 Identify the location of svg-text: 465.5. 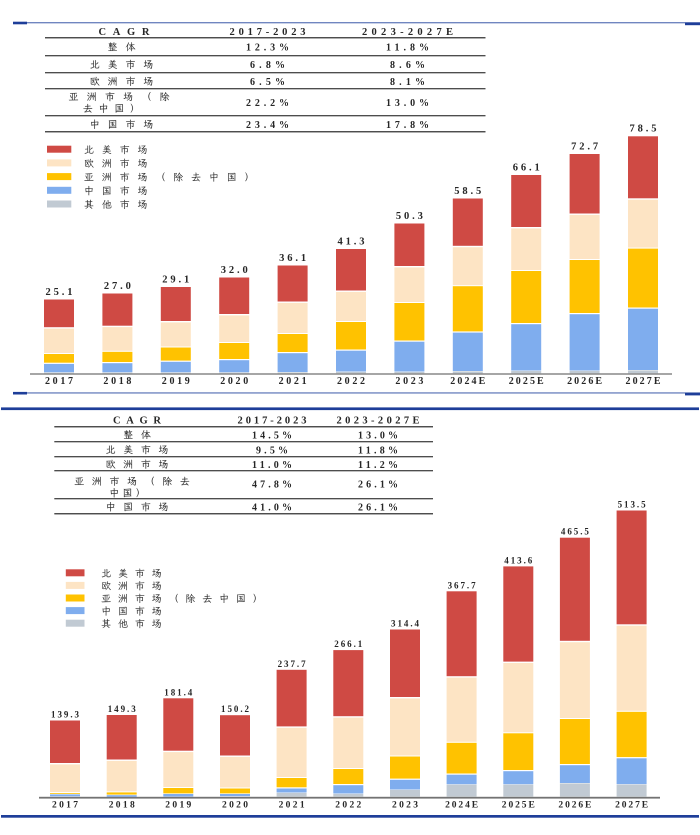
(575, 532).